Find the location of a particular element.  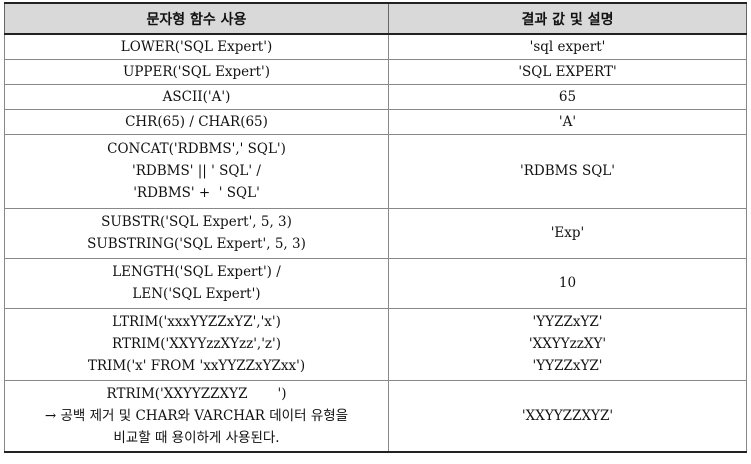

result-value: 'SQL EXPERT' is located at coordinates (567, 71).